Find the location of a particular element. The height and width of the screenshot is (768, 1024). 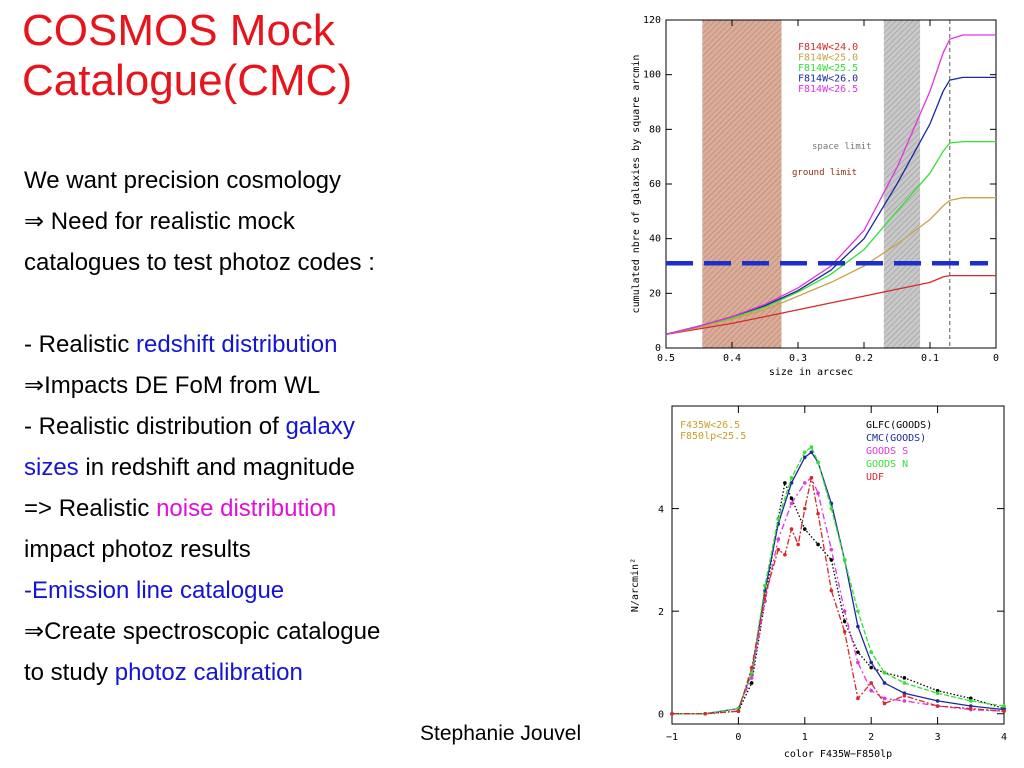

x-tick-label: 1 is located at coordinates (805, 737).